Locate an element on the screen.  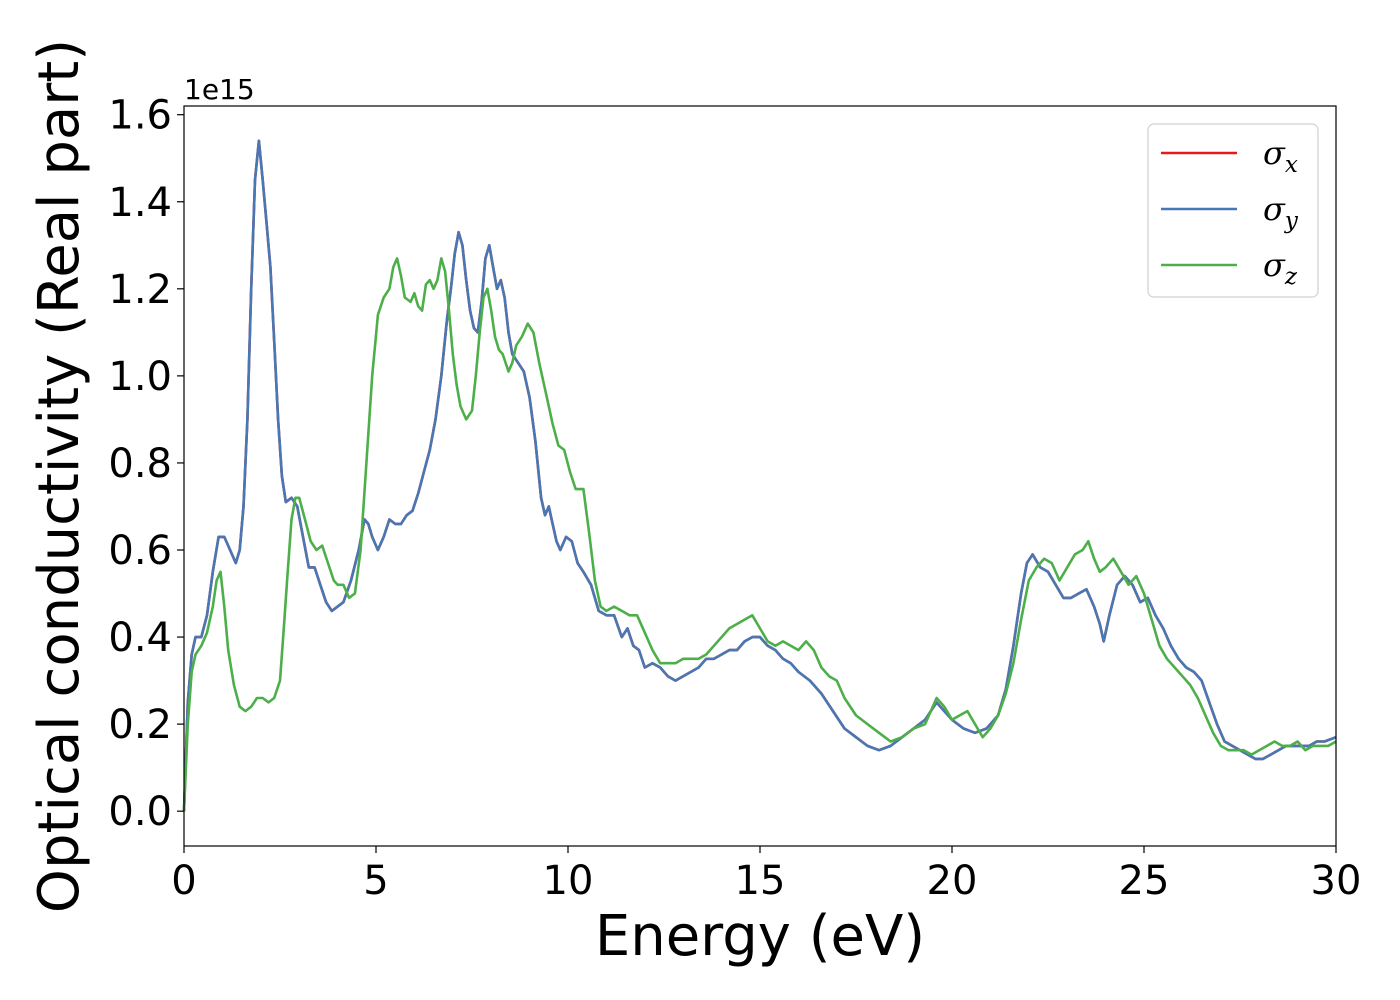
y-tick-label: 1.0 is located at coordinates (140, 377).